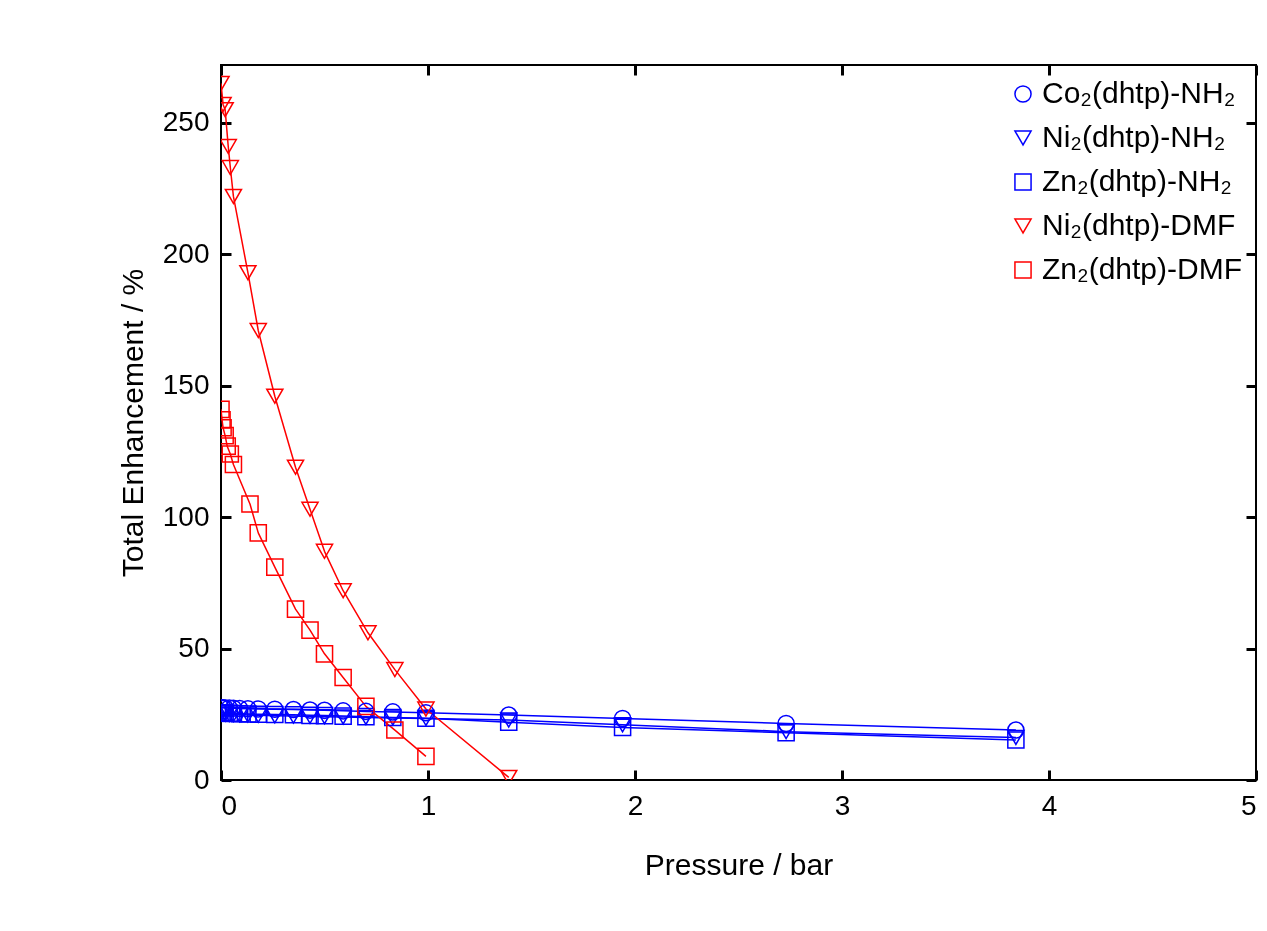  I want to click on y-tick-label: 0, so click(201, 779).